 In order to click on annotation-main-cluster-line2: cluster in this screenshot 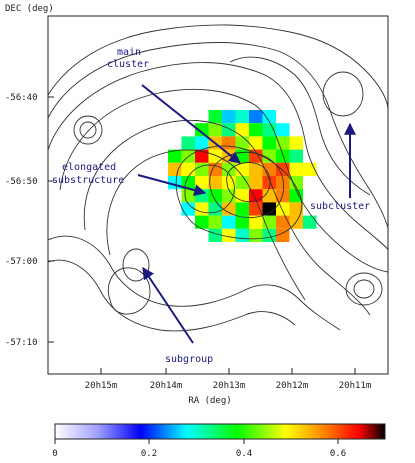, I will do `click(128, 64)`.